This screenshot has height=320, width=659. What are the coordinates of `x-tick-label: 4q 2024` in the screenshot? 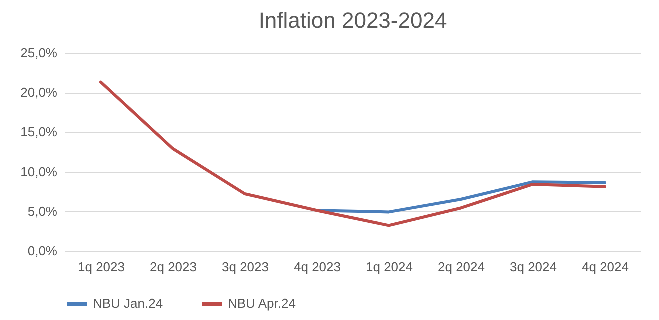 It's located at (605, 267).